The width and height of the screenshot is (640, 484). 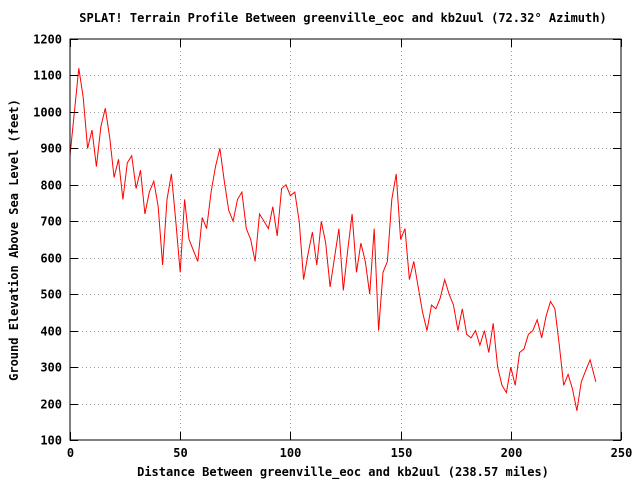 I want to click on x-tick-label: 150, so click(x=402, y=453).